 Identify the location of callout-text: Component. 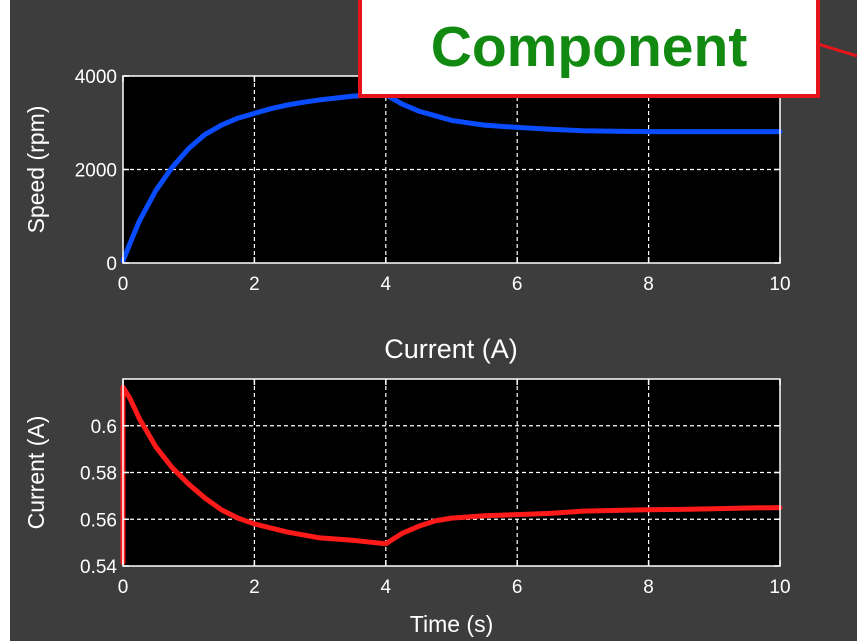
(589, 47).